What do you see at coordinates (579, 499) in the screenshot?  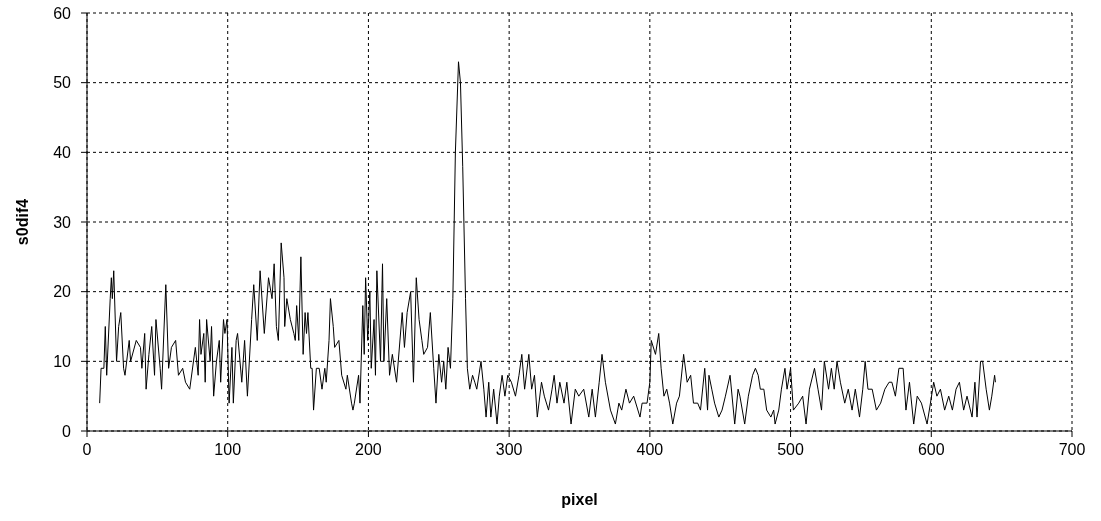 I see `x-axis-title: pixel` at bounding box center [579, 499].